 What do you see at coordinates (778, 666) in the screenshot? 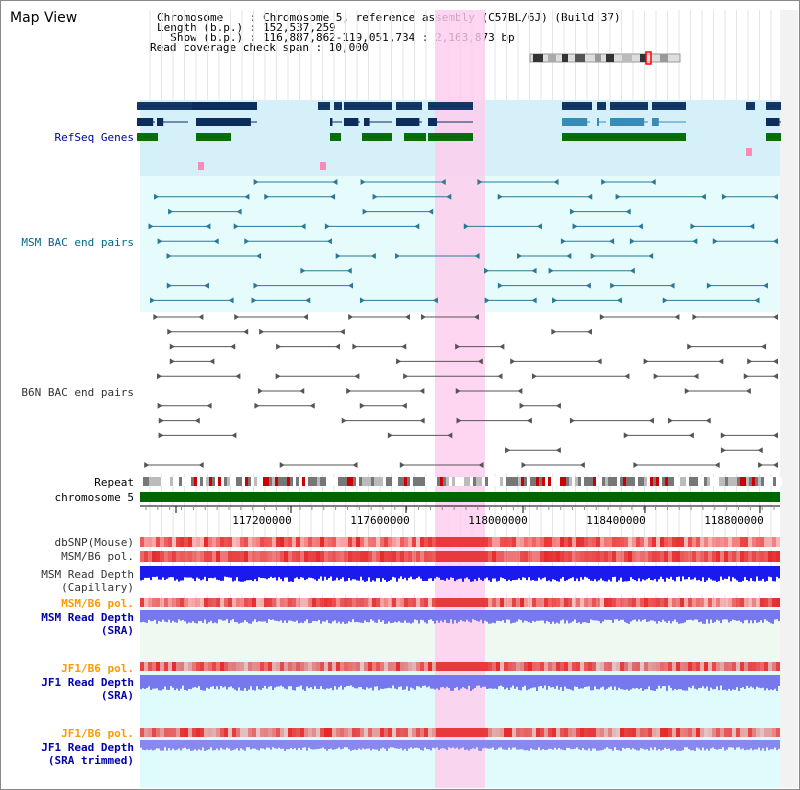
I see `jf1-b6-pol-strip` at bounding box center [778, 666].